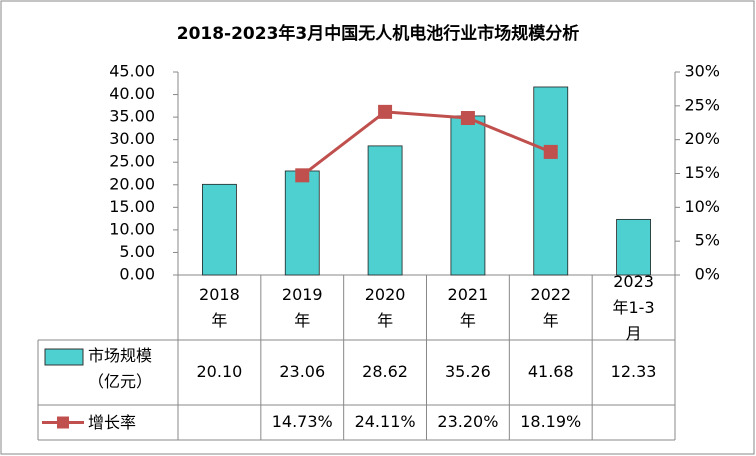  What do you see at coordinates (63, 422) in the screenshot?
I see `legend-marker` at bounding box center [63, 422].